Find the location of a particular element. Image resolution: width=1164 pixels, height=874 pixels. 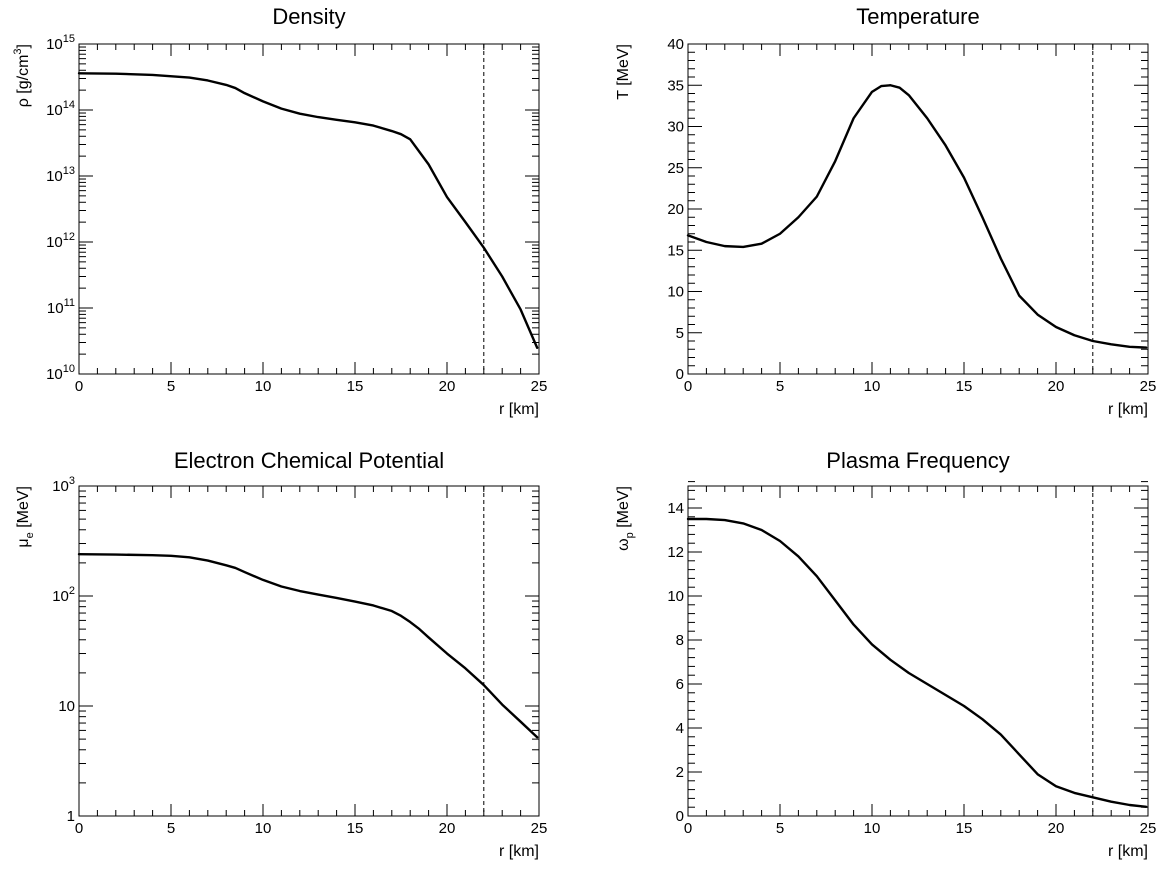

y-axis-label: μe [MeV] is located at coordinates (25, 517).